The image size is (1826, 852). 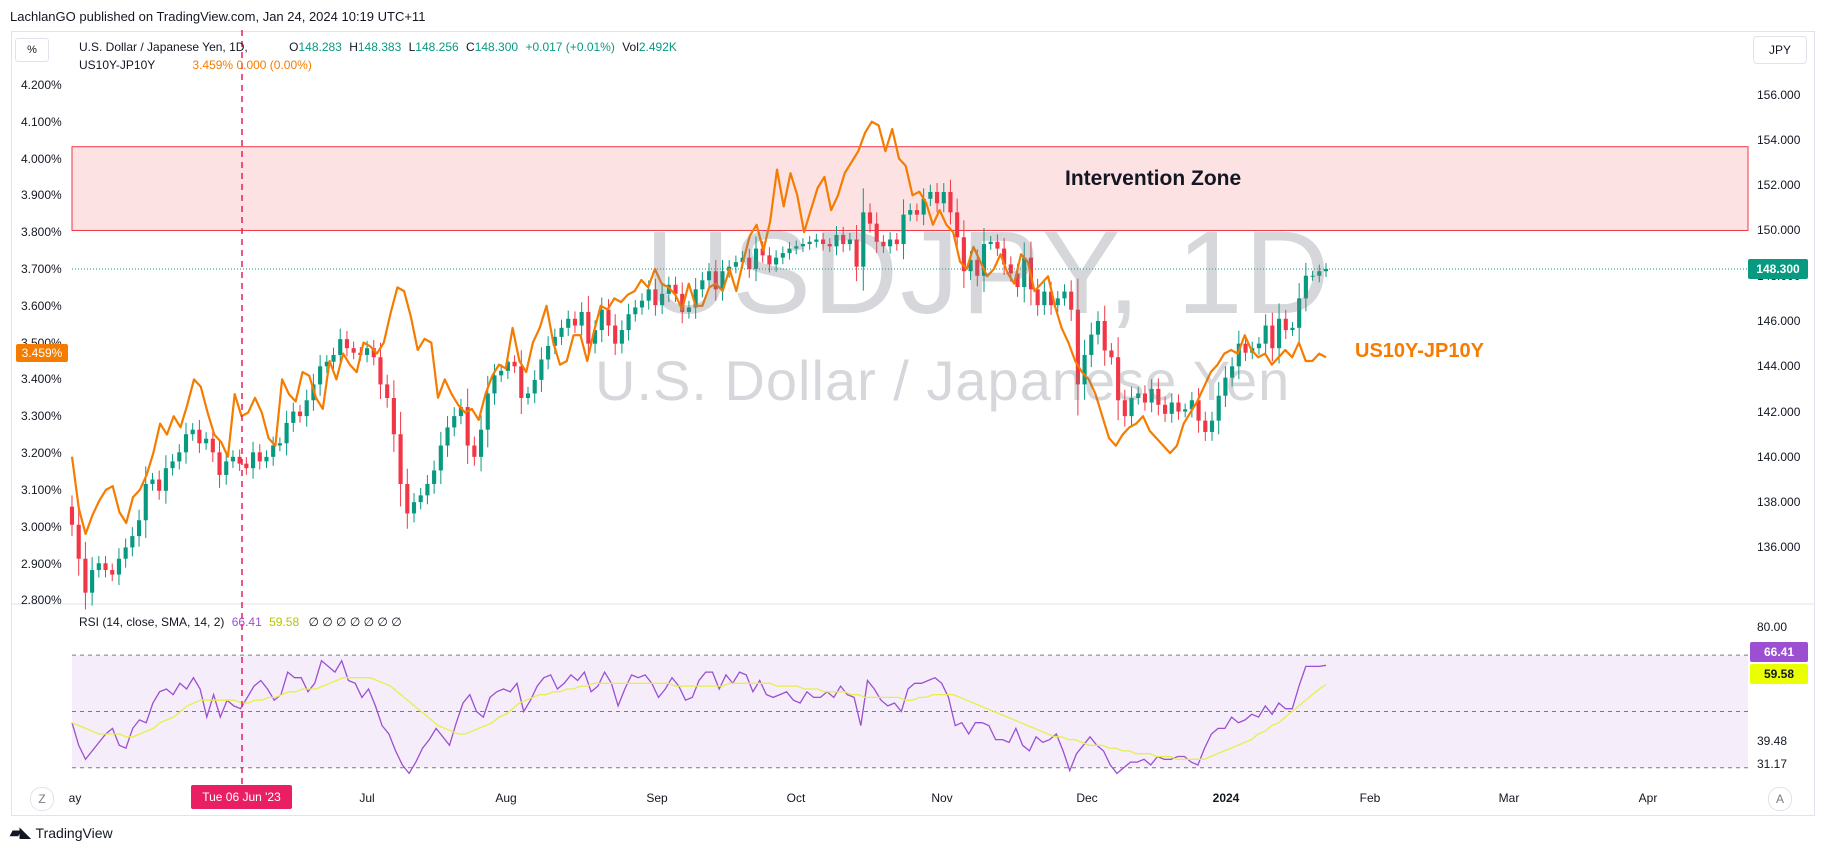 What do you see at coordinates (1779, 547) in the screenshot?
I see `right-tick-label: 136.000` at bounding box center [1779, 547].